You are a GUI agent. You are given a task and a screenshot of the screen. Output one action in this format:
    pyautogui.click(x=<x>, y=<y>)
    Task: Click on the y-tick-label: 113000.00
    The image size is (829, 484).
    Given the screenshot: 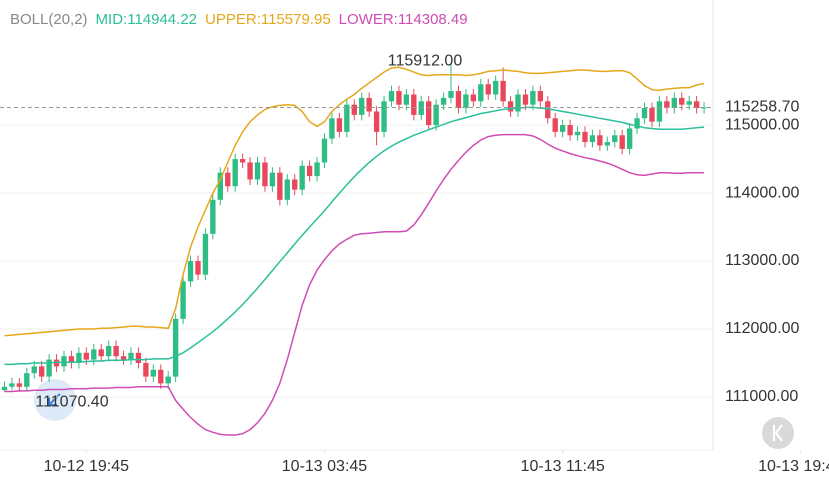 What is the action you would take?
    pyautogui.click(x=762, y=260)
    